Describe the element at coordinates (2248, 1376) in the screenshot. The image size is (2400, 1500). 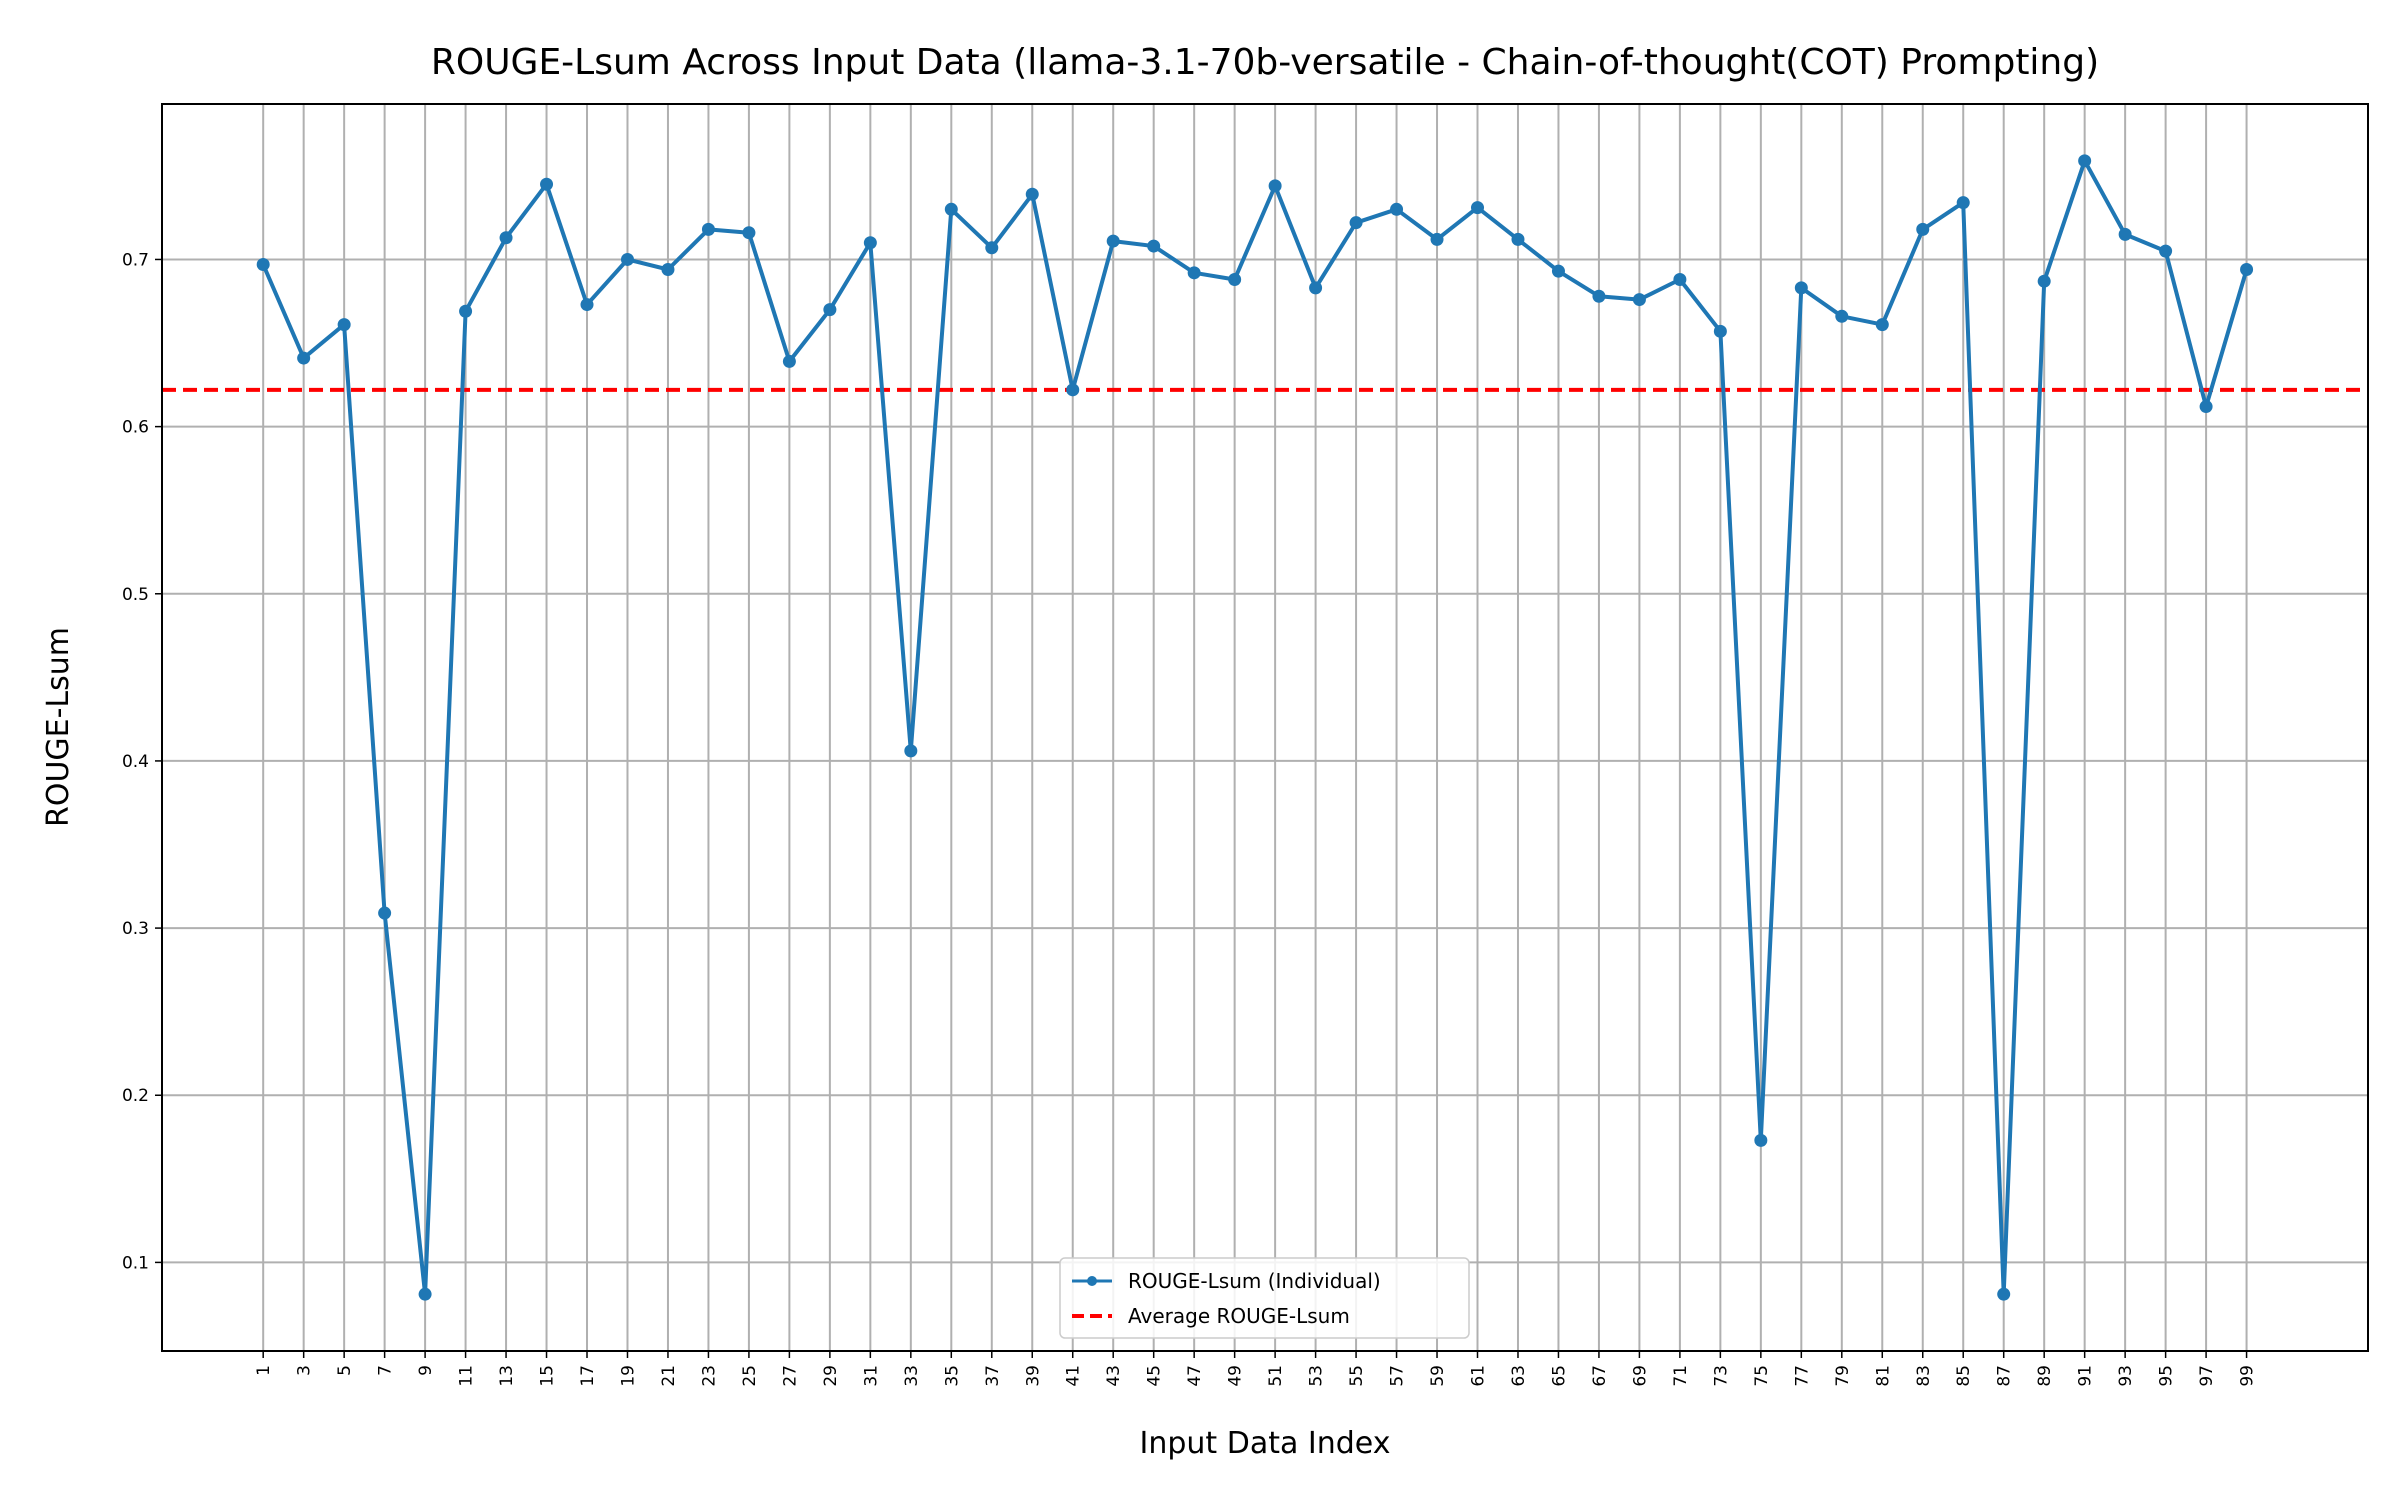
I see `x-tick-label: 99` at that location.